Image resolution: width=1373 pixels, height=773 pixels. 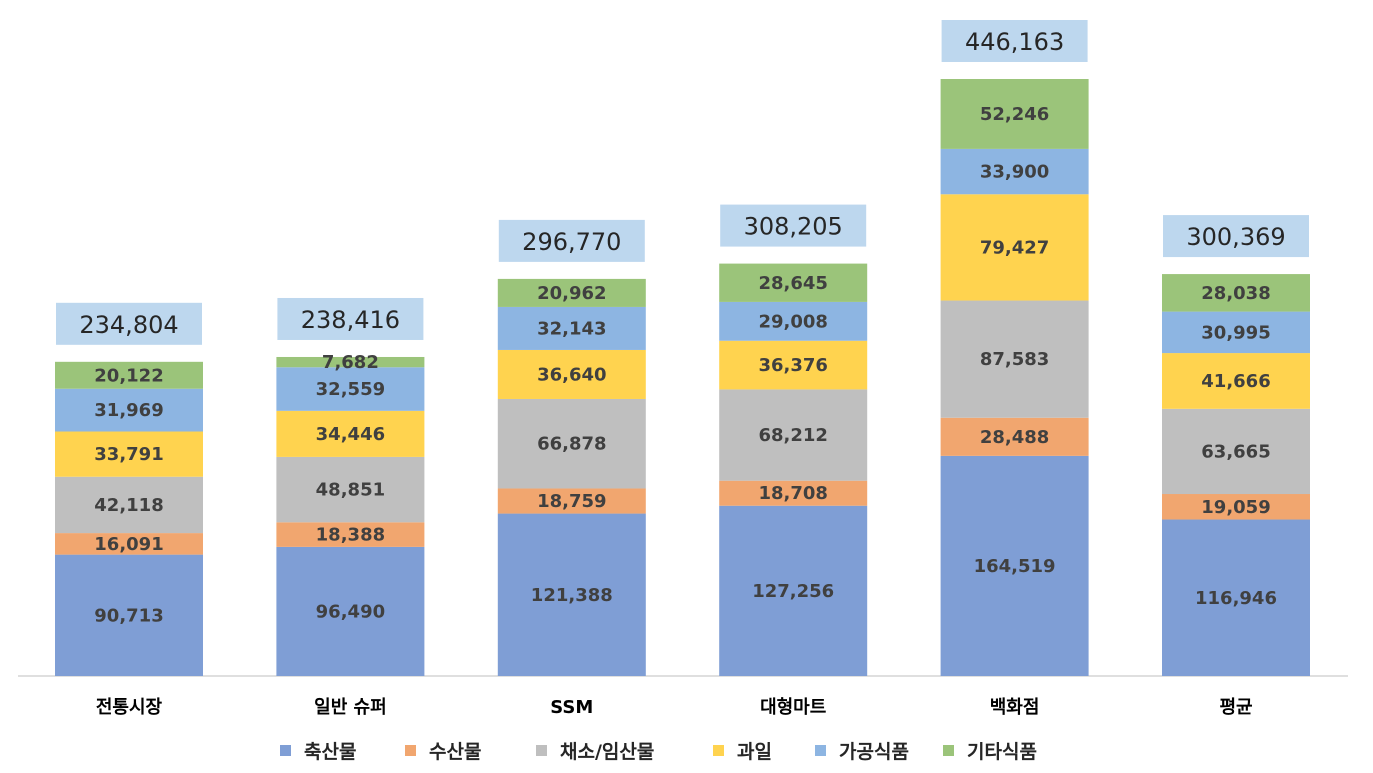 I want to click on x-tick-label: 대형마트, so click(x=793, y=707).